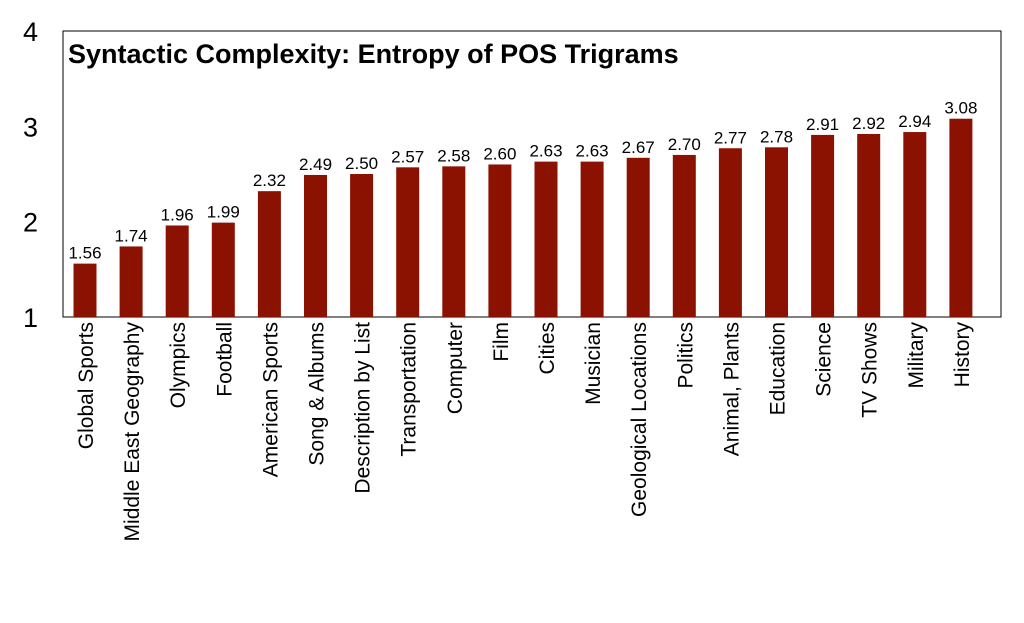  What do you see at coordinates (868, 123) in the screenshot?
I see `bar-value-label: 2.92` at bounding box center [868, 123].